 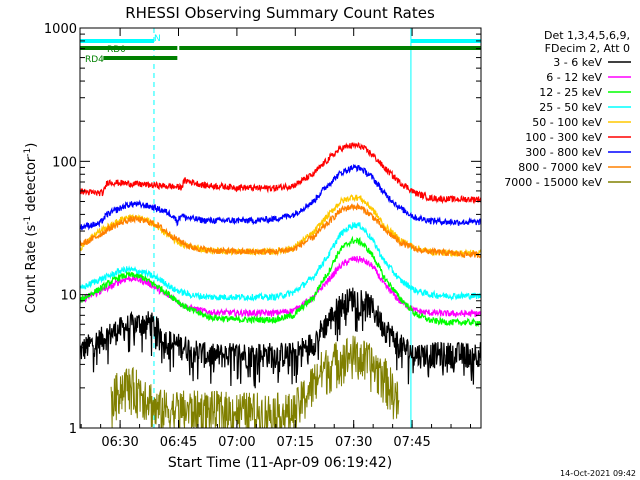 What do you see at coordinates (73, 429) in the screenshot?
I see `y-tick-label: 1` at bounding box center [73, 429].